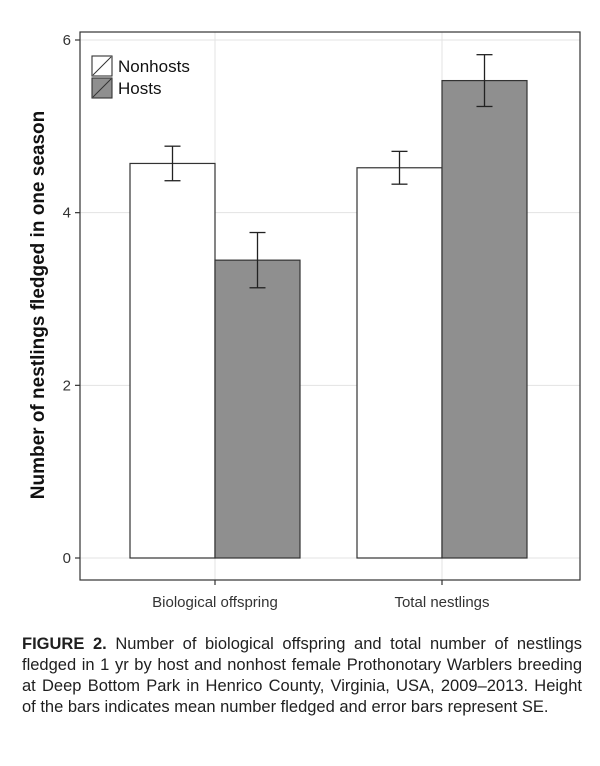  Describe the element at coordinates (67, 558) in the screenshot. I see `y-tick-label: 0` at that location.